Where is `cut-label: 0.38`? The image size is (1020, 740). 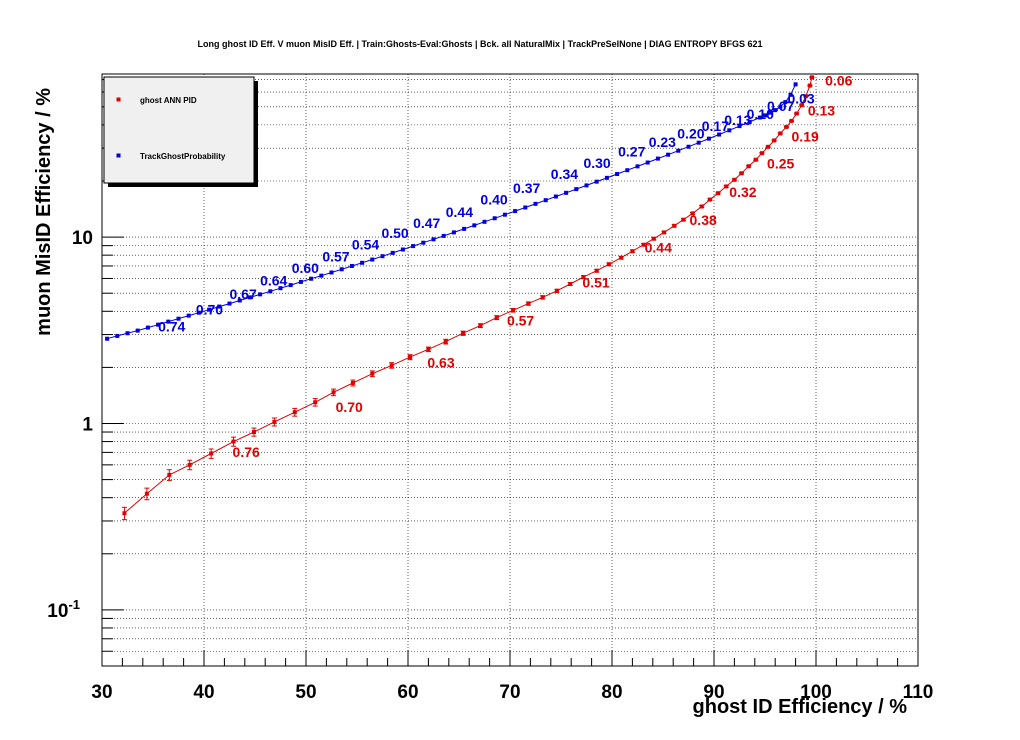 cut-label: 0.38 is located at coordinates (703, 220).